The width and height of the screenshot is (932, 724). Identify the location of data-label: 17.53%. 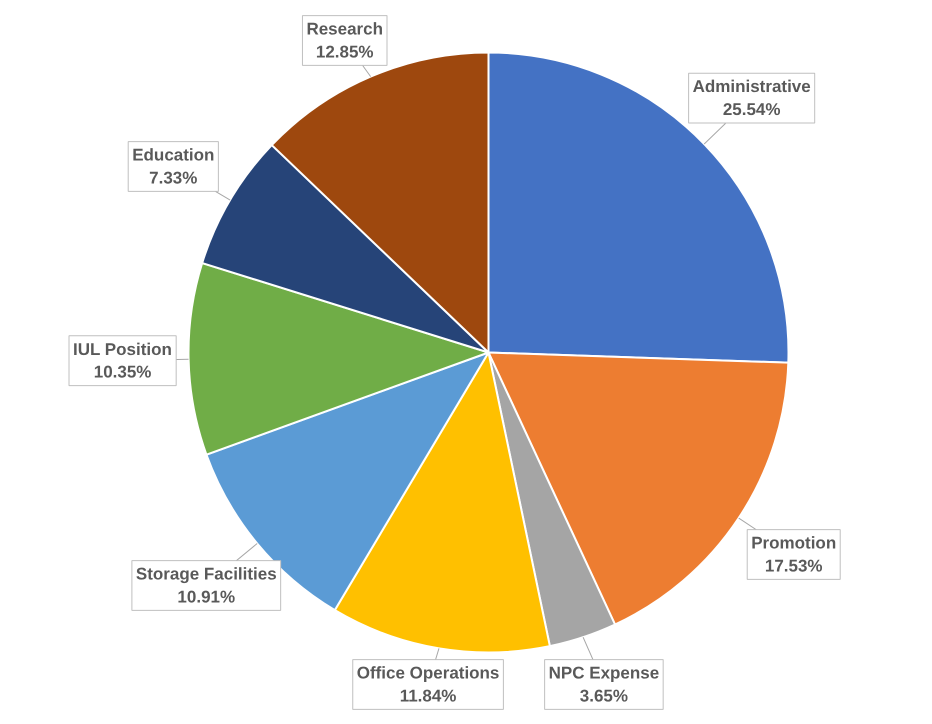
(793, 566).